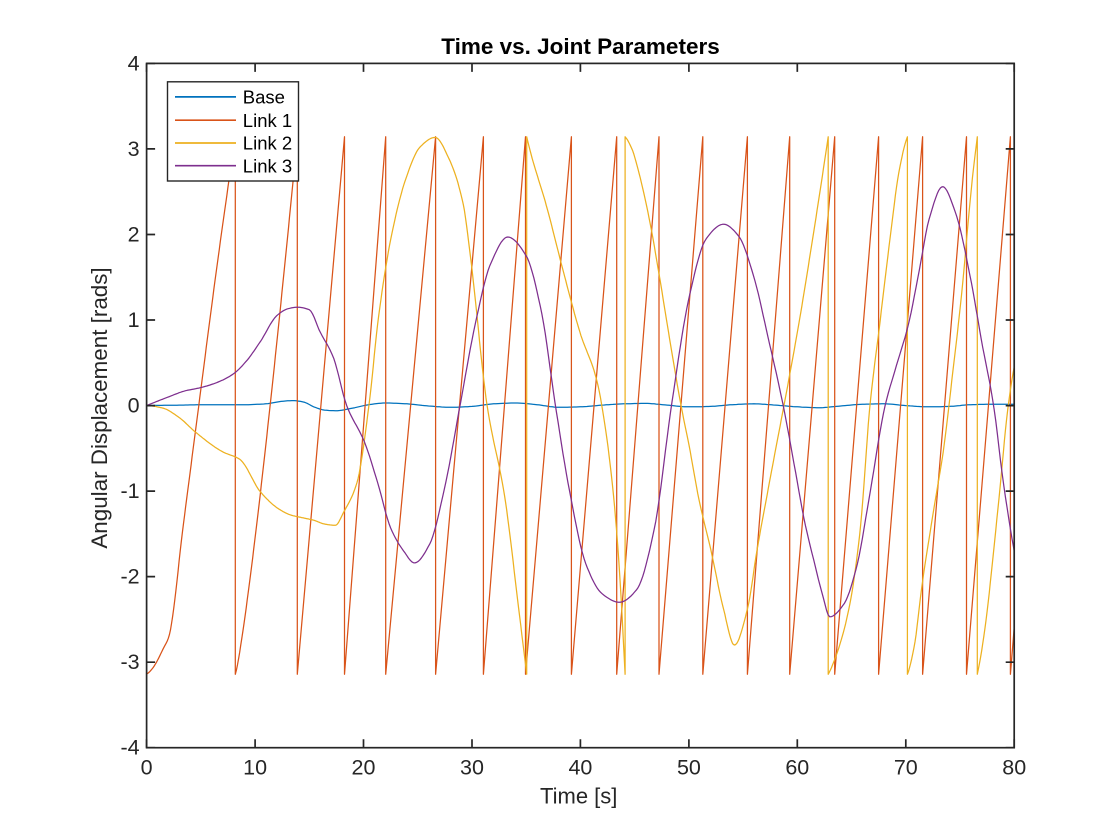  What do you see at coordinates (267, 120) in the screenshot?
I see `svg-text: Link 1` at bounding box center [267, 120].